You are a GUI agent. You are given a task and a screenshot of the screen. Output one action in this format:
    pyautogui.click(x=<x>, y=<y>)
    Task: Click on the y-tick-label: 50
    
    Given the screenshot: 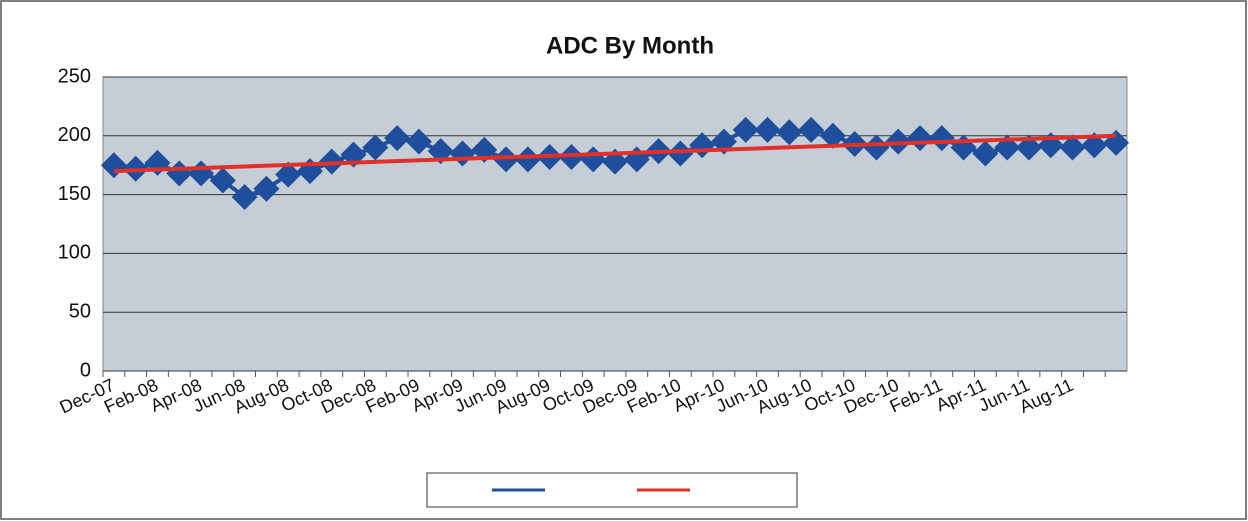 What is the action you would take?
    pyautogui.click(x=80, y=311)
    